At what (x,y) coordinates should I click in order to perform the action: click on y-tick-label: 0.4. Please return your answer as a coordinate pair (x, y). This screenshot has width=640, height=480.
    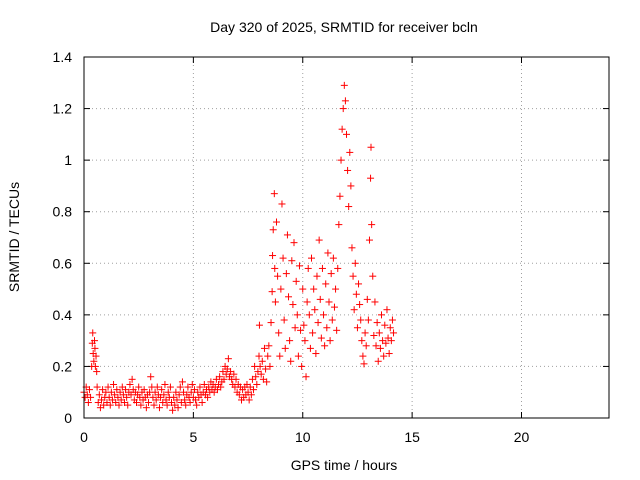
    Looking at the image, I should click on (63, 315).